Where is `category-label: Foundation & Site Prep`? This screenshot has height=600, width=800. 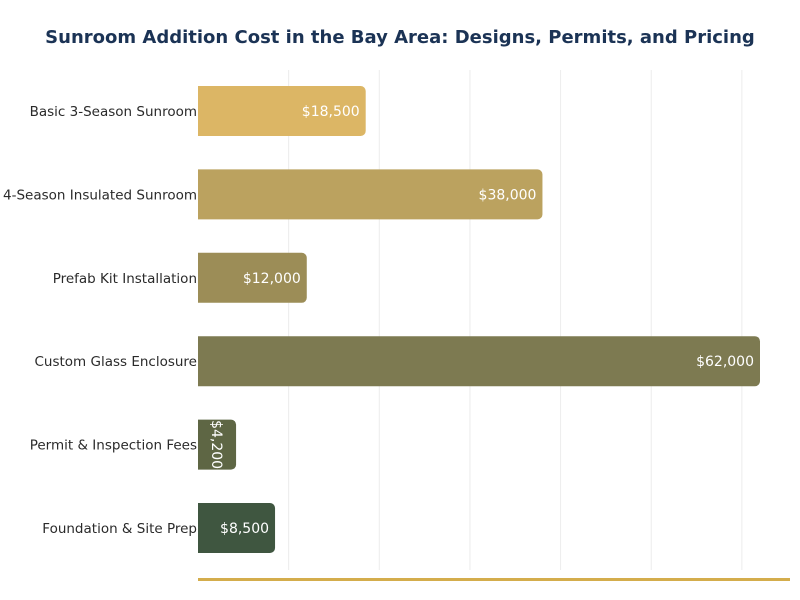 category-label: Foundation & Site Prep is located at coordinates (119, 529).